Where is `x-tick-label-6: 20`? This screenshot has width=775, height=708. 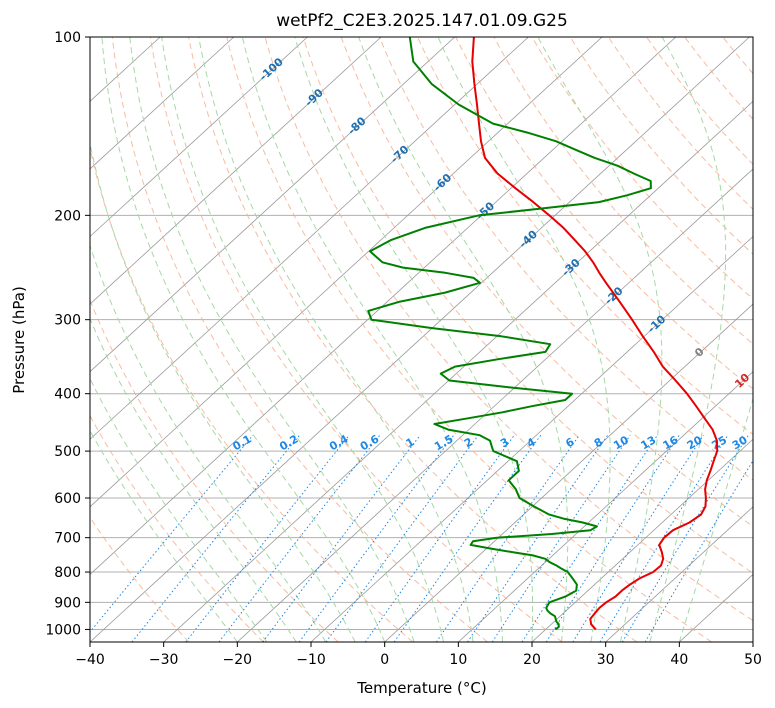 x-tick-label-6: 20 is located at coordinates (532, 660).